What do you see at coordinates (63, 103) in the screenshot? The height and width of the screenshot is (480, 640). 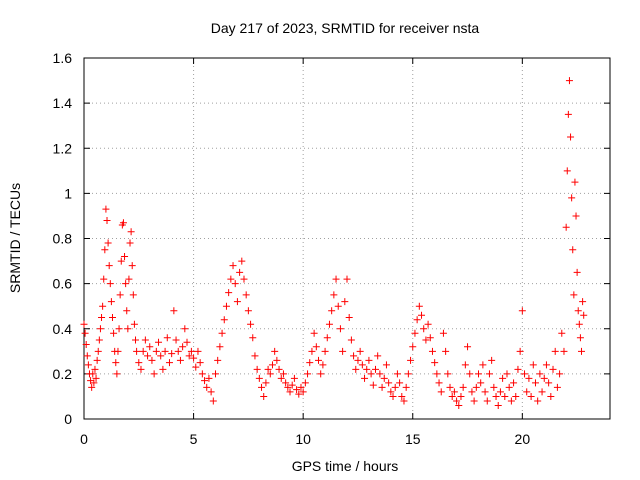 I see `y-tick-label: 1.4` at bounding box center [63, 103].